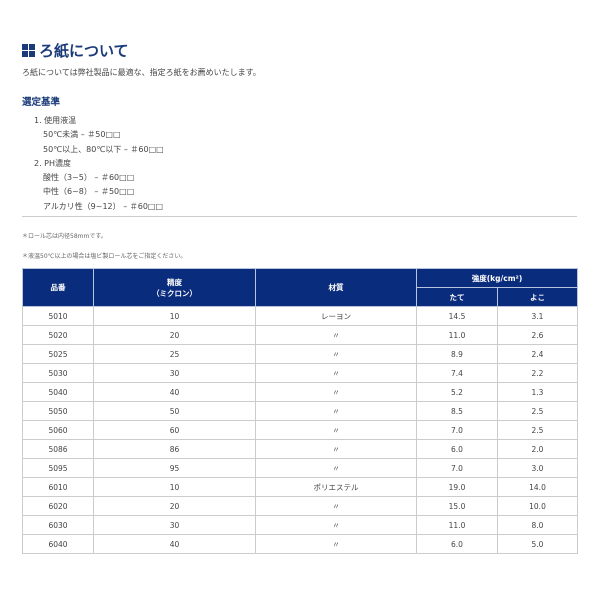 This screenshot has width=600, height=600. I want to click on table-row: 5095 95 〃 7.0 3.0, so click(300, 468).